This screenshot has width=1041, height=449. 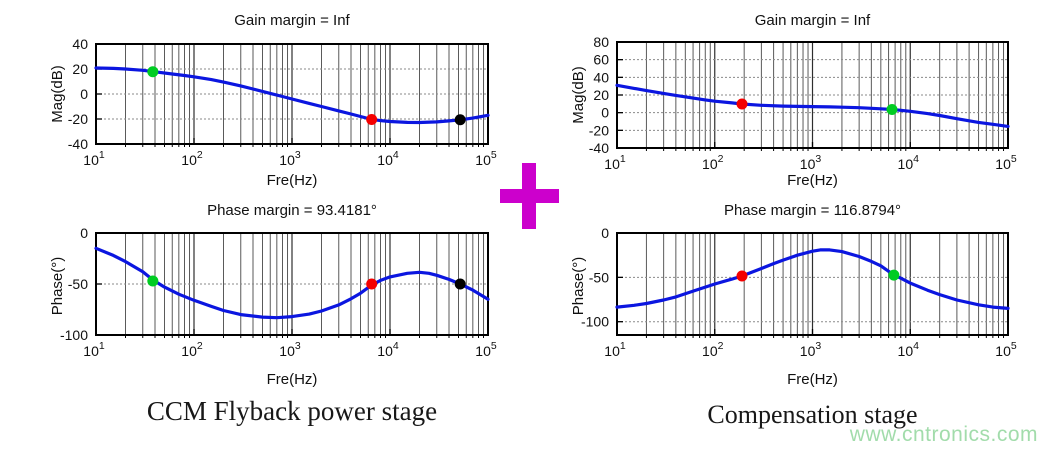 I want to click on x-axis-label-flyback-mag: Fre(Hz), so click(x=292, y=180).